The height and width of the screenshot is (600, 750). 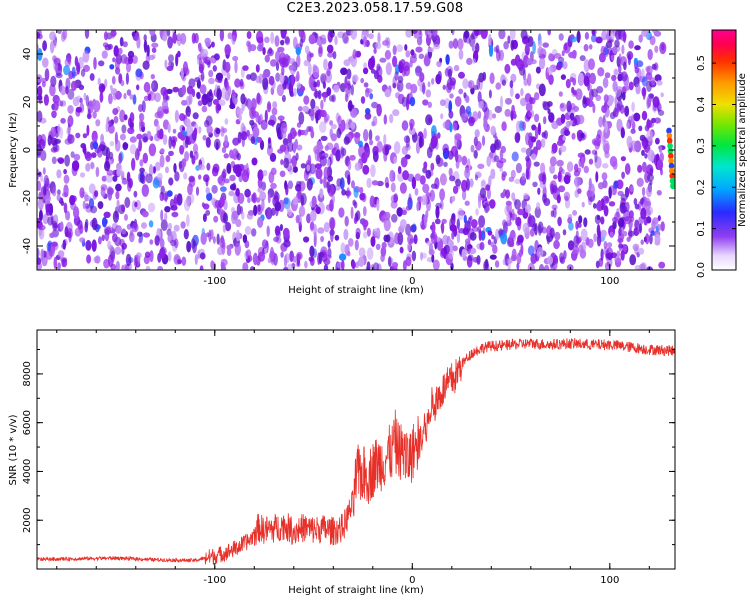 What do you see at coordinates (670, 158) in the screenshot?
I see `spectrogram-bright-feature` at bounding box center [670, 158].